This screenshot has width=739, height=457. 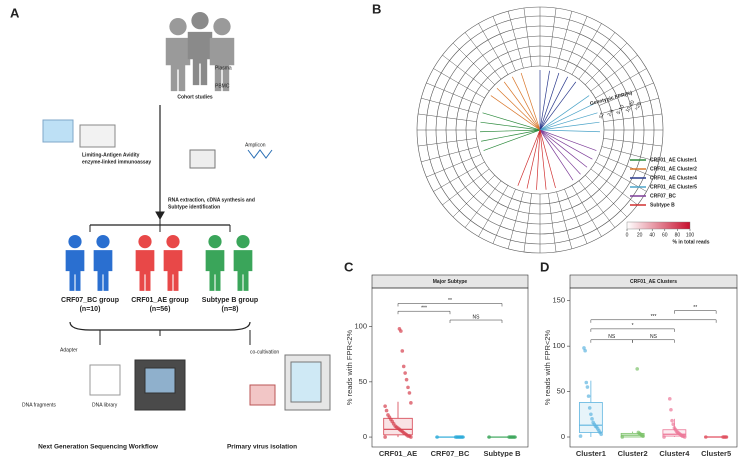 I want to click on group-label: CRF01_AE group, so click(x=160, y=300).